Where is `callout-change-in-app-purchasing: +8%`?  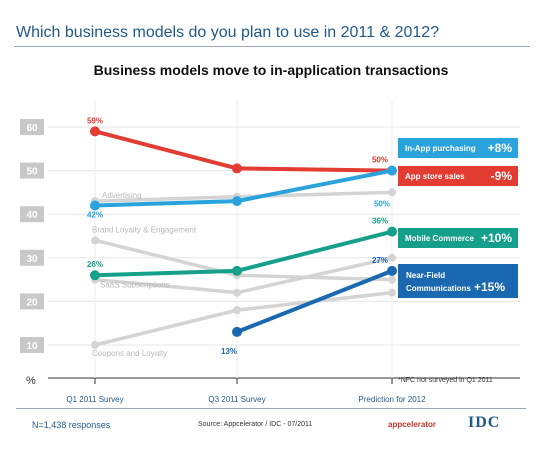 callout-change-in-app-purchasing: +8% is located at coordinates (500, 148).